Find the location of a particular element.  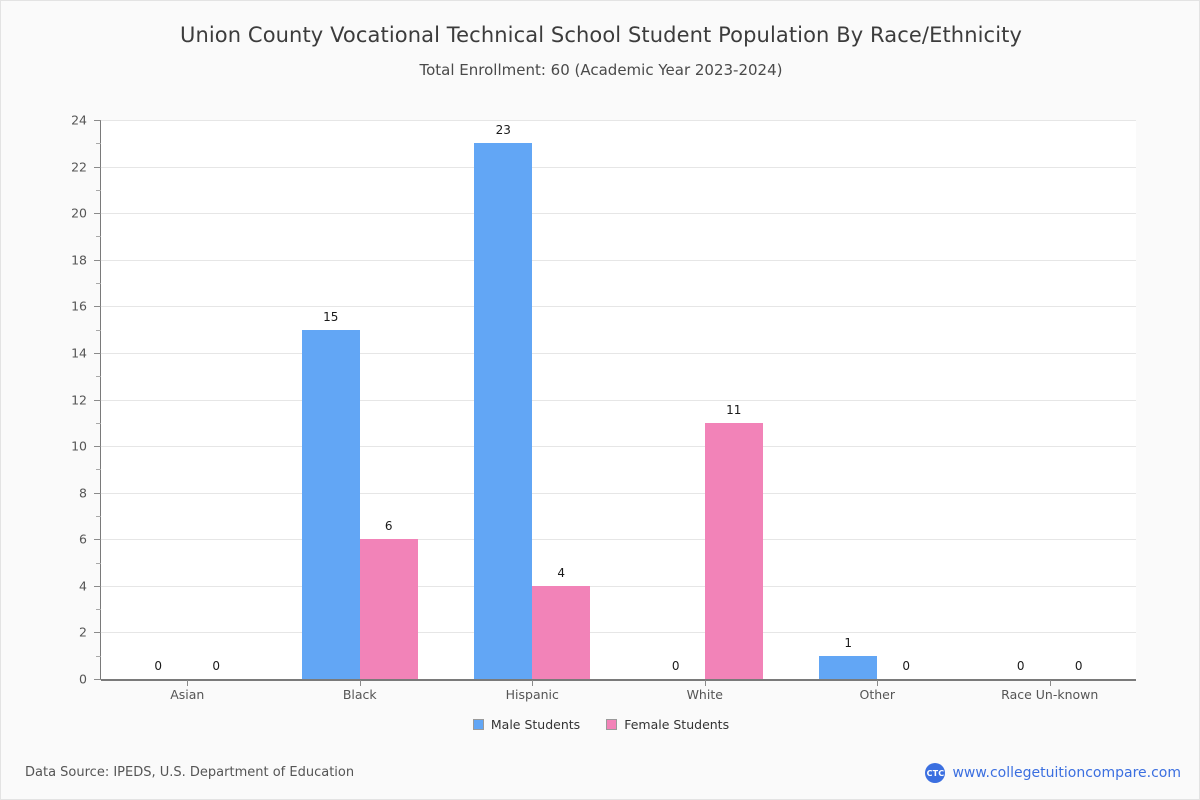

bar-male-students-hispanic is located at coordinates (503, 411).